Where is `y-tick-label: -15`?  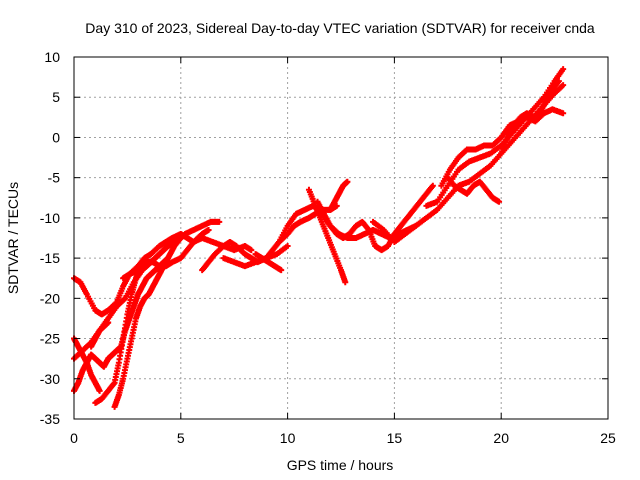 y-tick-label: -15 is located at coordinates (50, 258).